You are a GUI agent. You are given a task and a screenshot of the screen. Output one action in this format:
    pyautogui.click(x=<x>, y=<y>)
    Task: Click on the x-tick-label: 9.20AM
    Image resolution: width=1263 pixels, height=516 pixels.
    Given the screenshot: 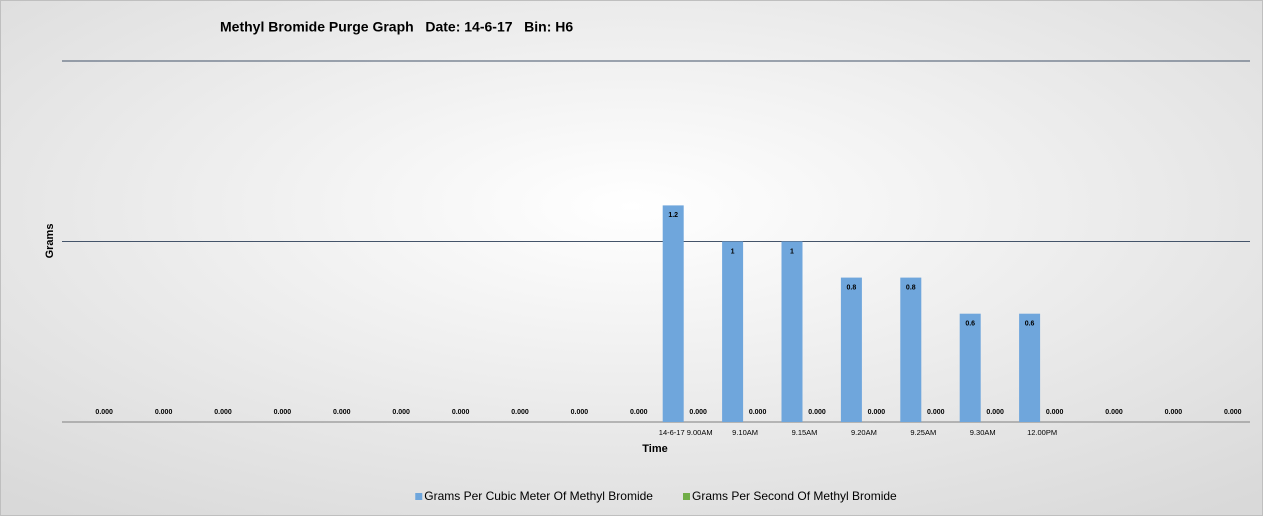 What is the action you would take?
    pyautogui.click(x=864, y=432)
    